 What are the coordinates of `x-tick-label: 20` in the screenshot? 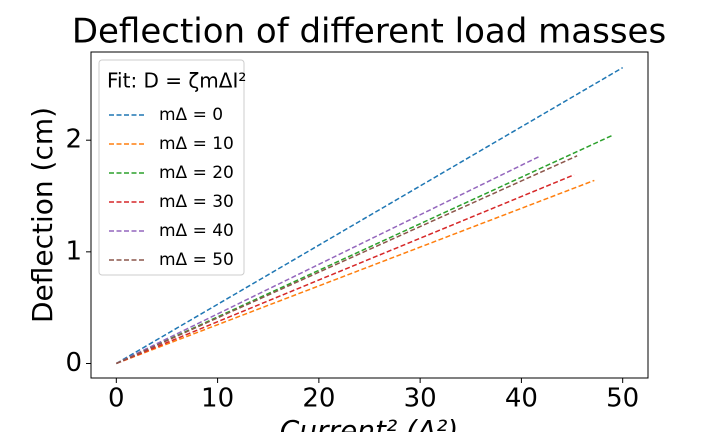 It's located at (318, 399).